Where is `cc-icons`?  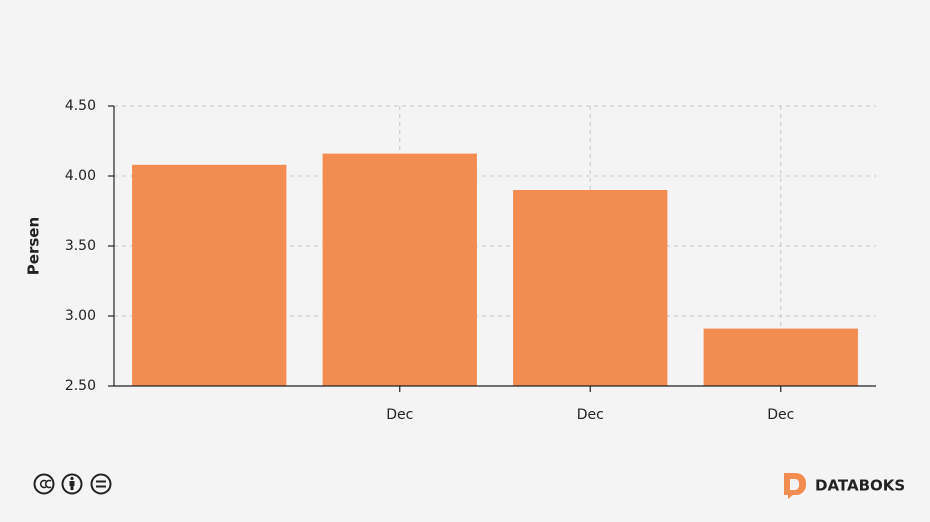 cc-icons is located at coordinates (72, 484).